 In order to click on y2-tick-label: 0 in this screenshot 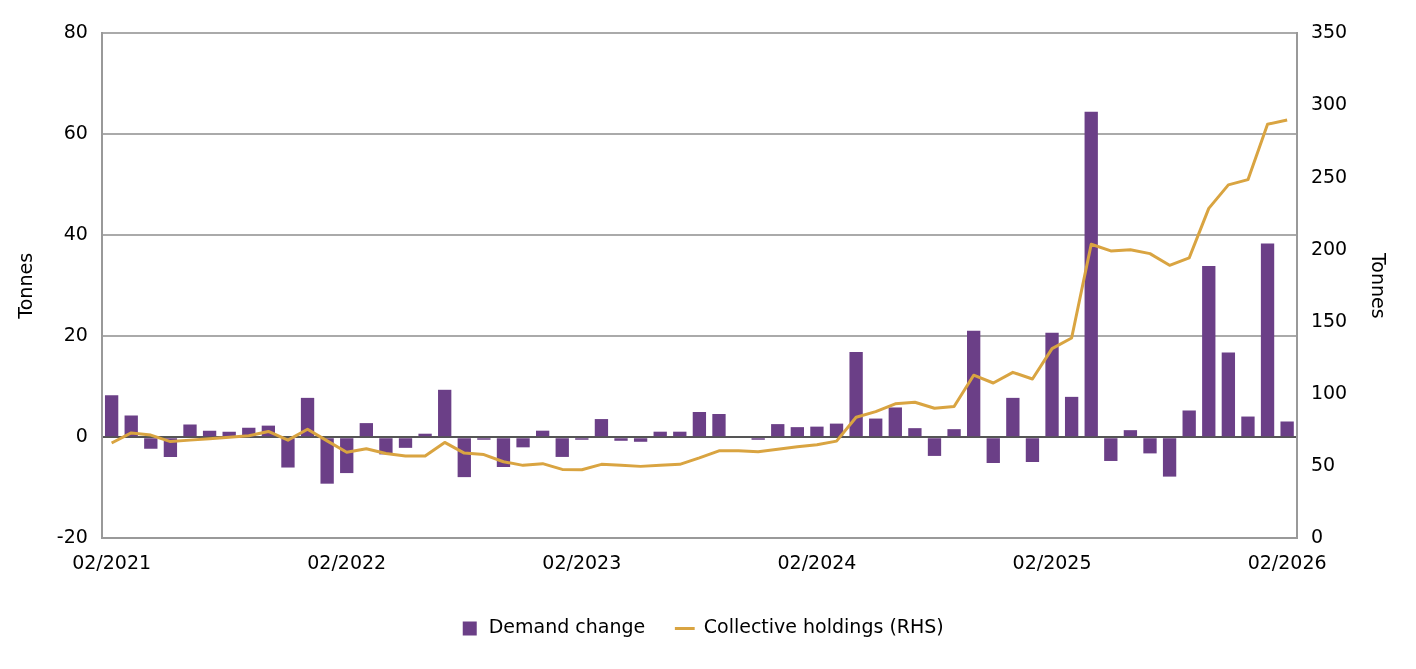, I will do `click(1317, 536)`.